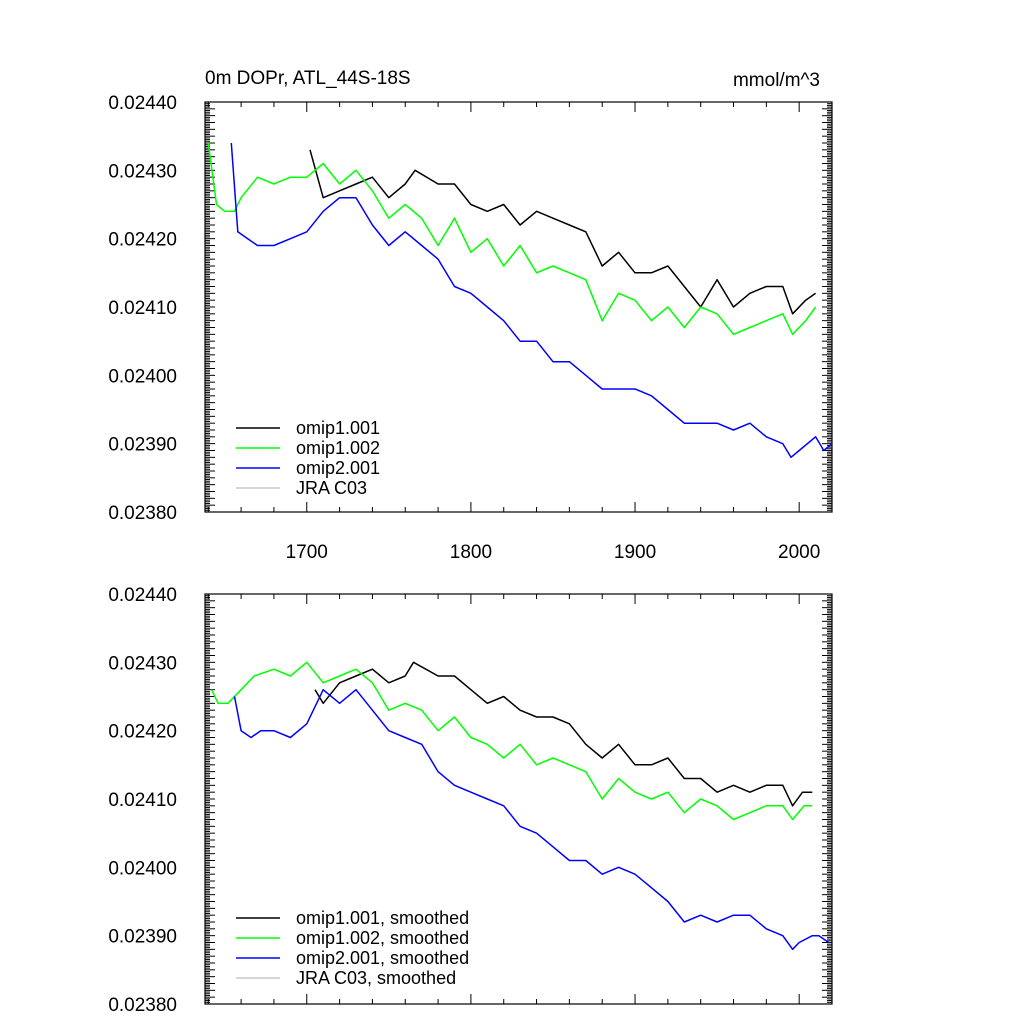 The width and height of the screenshot is (1024, 1029). I want to click on panel2-y-tick-label: 0.02430, so click(142, 663).